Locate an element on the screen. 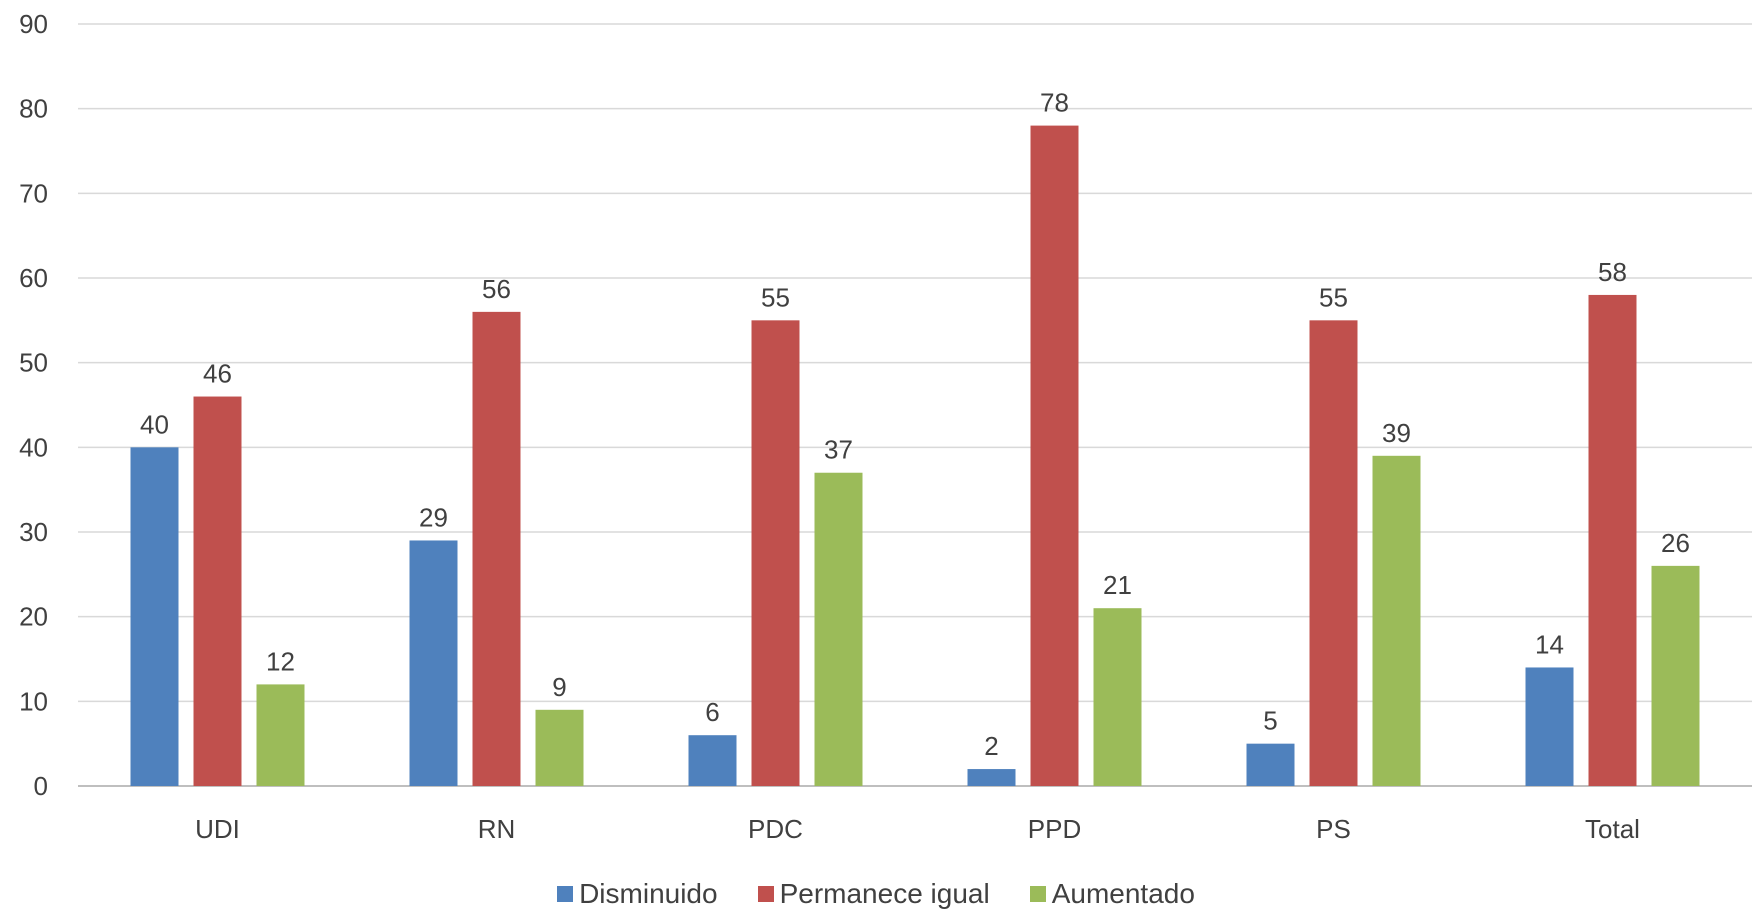 Image resolution: width=1752 pixels, height=912 pixels. bar-permanece-igual-ps is located at coordinates (1333, 553).